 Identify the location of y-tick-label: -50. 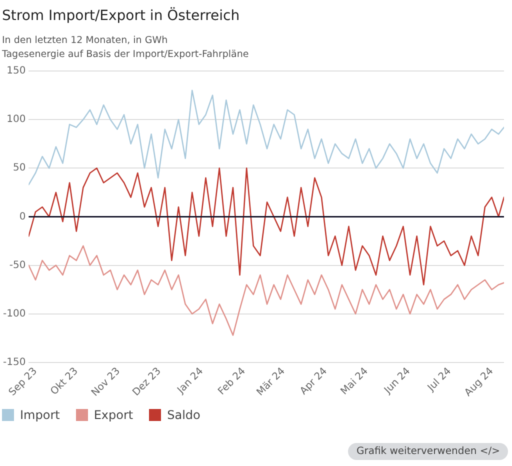
(17, 265).